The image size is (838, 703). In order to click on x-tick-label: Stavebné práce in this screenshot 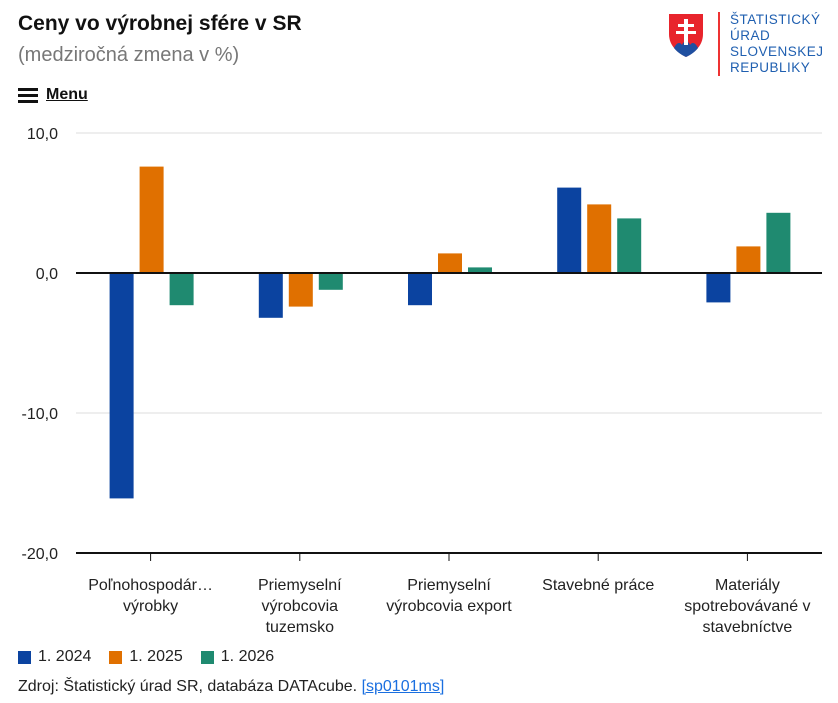, I will do `click(598, 585)`.